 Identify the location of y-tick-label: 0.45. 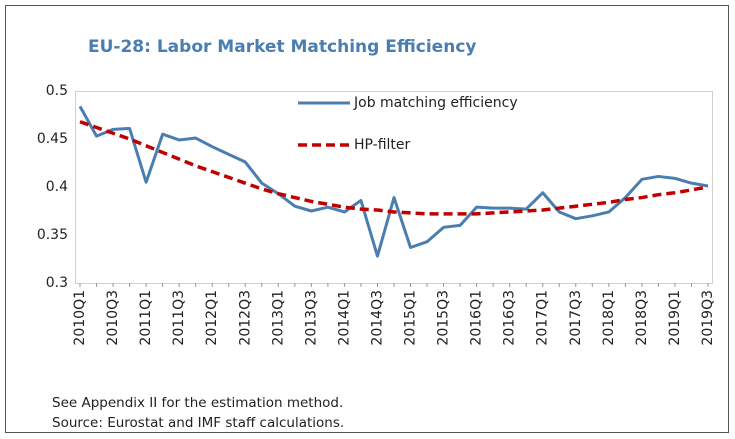
(52, 139).